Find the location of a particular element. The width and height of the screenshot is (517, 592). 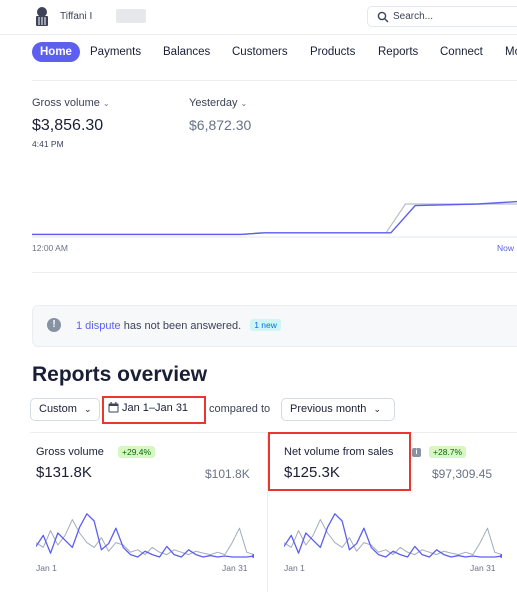

gross-volume-time: 4:41 PM is located at coordinates (48, 144).